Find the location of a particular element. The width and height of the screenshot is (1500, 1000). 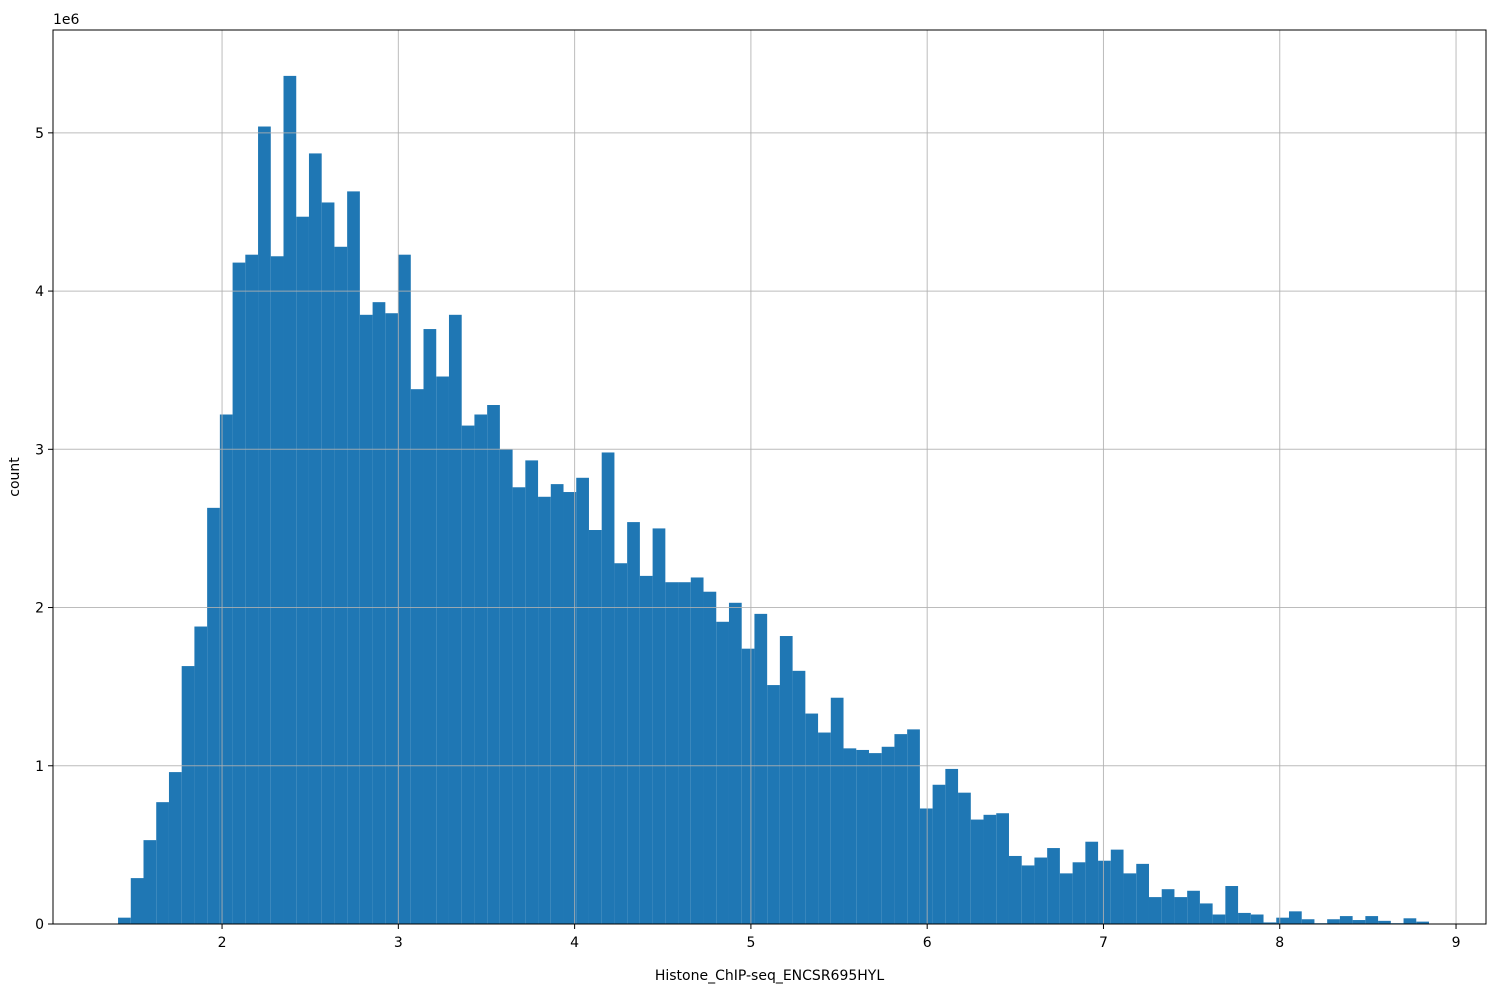

y-tick-label: 4 is located at coordinates (39, 292).